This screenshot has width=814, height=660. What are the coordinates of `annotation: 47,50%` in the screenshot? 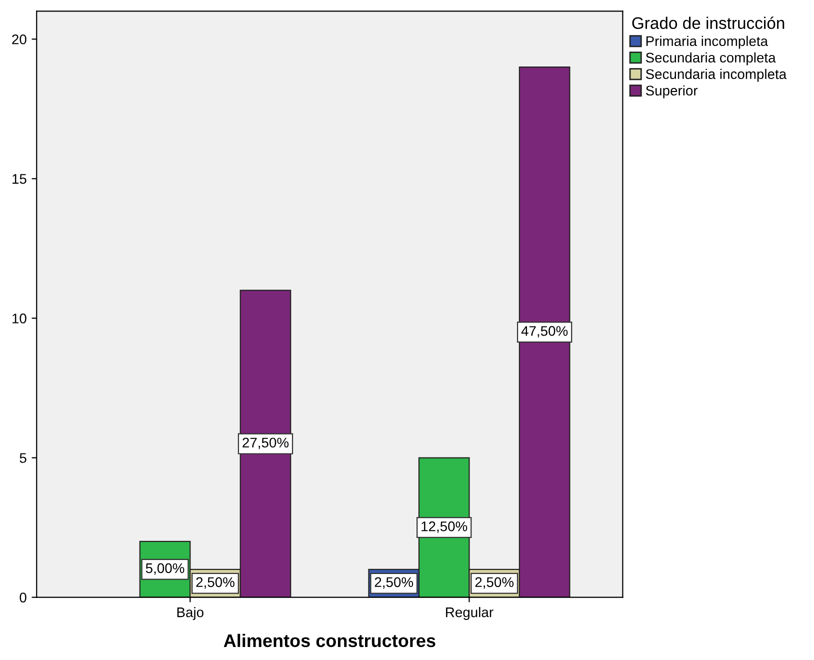 It's located at (544, 332).